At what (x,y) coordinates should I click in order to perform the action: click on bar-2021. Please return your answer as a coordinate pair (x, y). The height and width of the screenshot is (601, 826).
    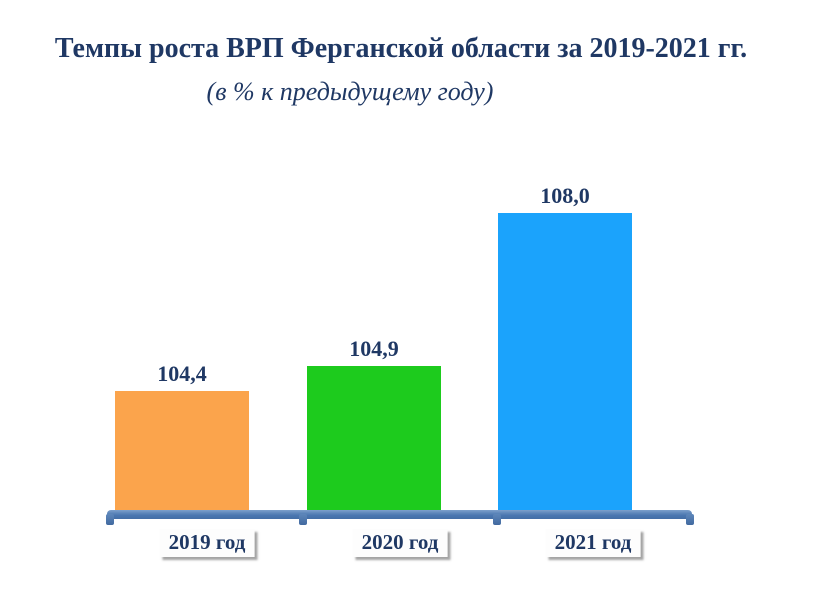
    Looking at the image, I should click on (565, 361).